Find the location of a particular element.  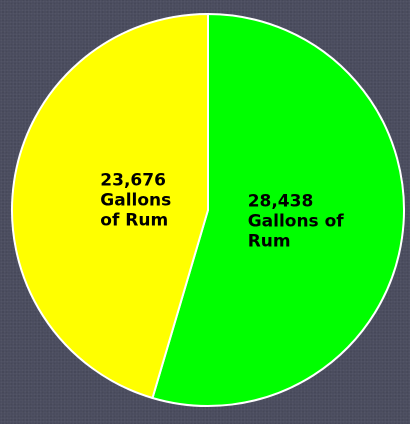

pie-slice-label-1: 23,676 Gallons of Rum is located at coordinates (135, 200).